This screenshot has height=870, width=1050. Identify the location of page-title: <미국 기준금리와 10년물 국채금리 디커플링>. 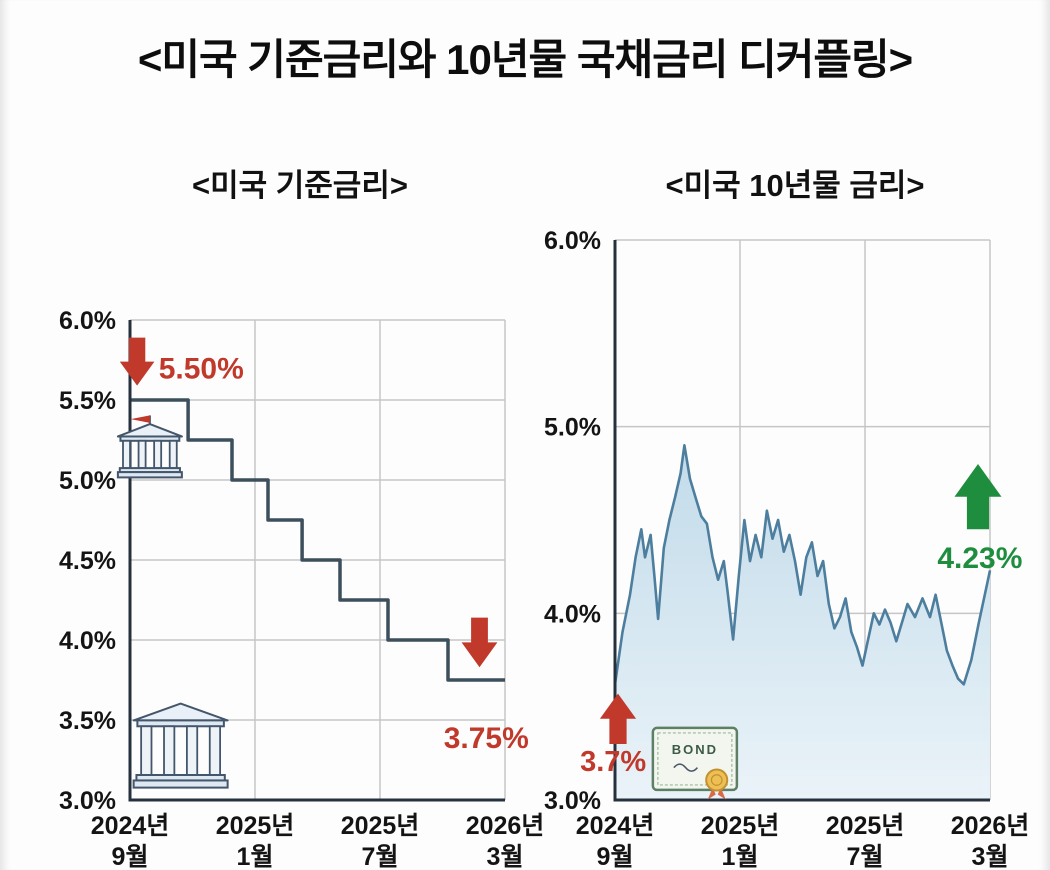
(525, 59).